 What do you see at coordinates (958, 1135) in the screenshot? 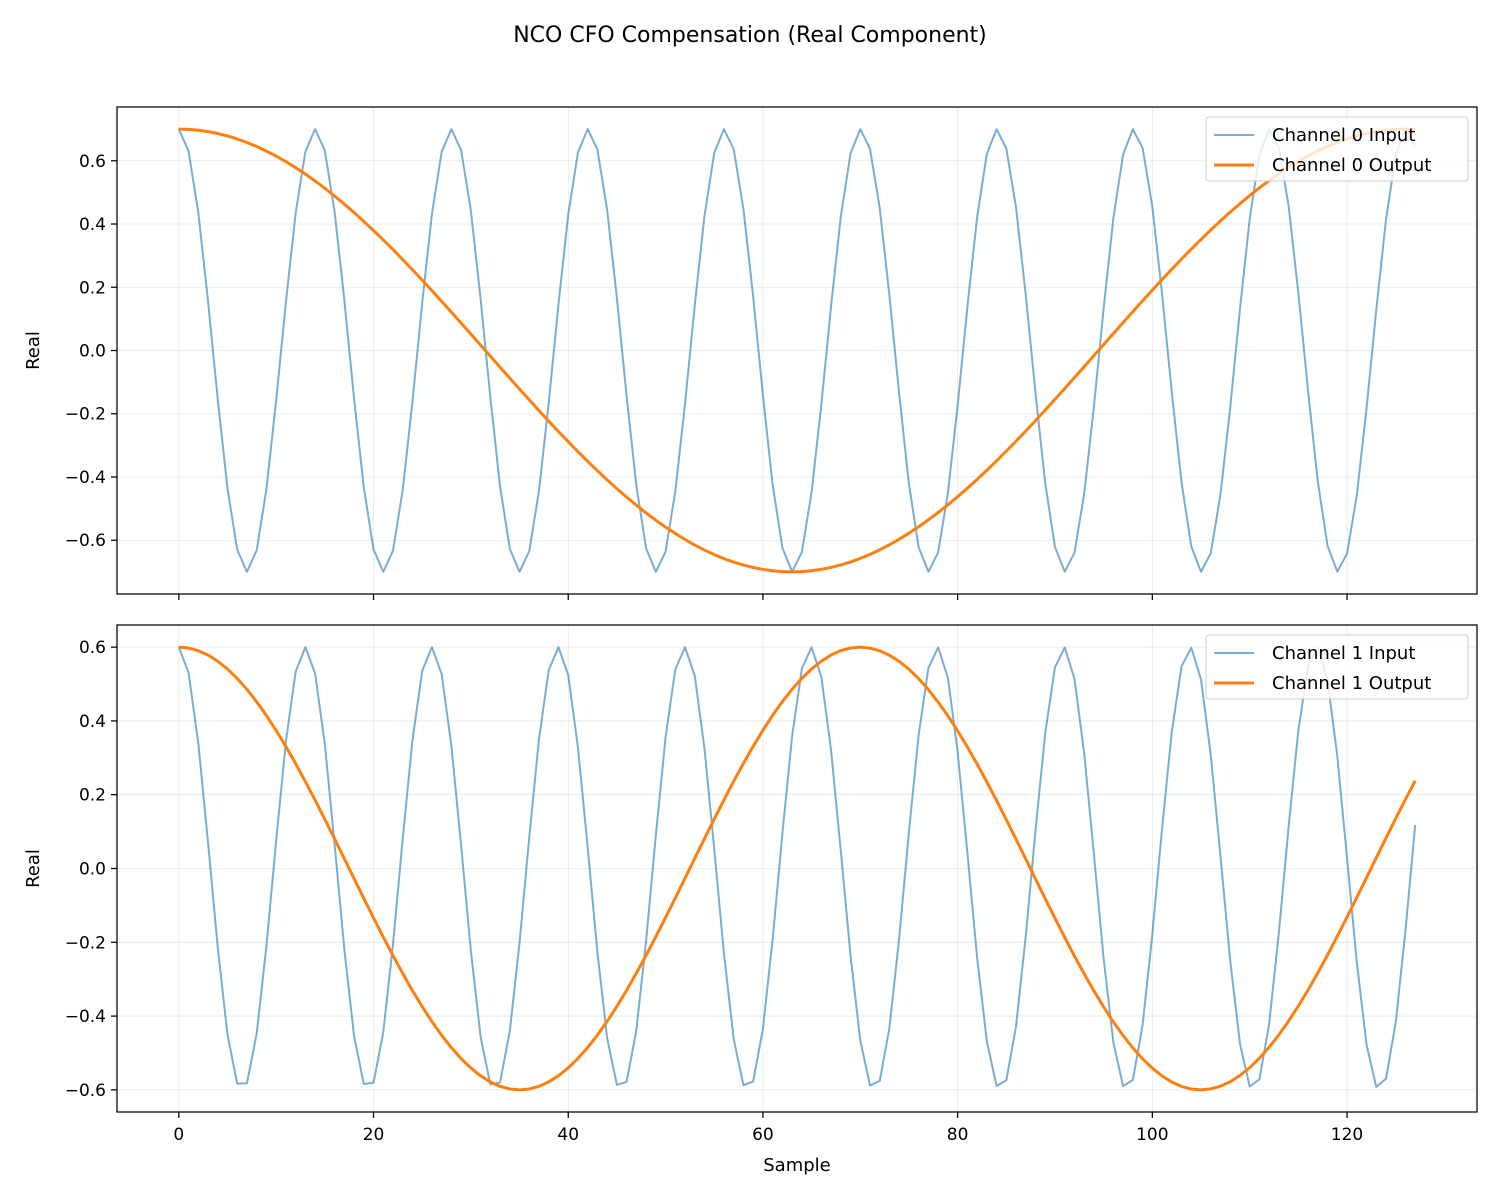
I see `x-tick-label: 80` at bounding box center [958, 1135].